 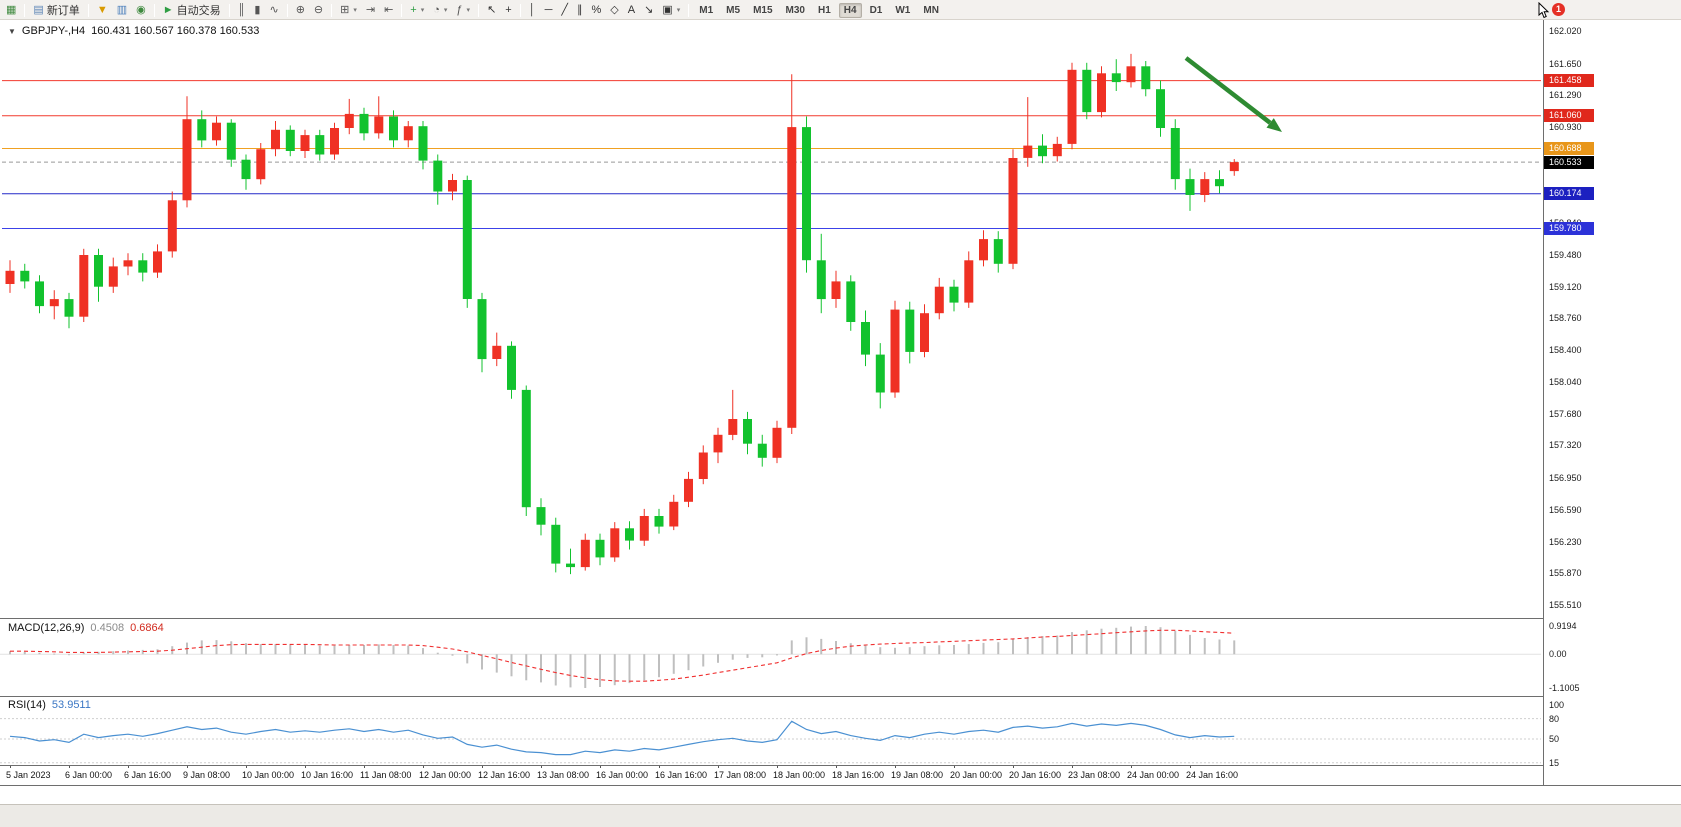 What do you see at coordinates (459, 9) in the screenshot?
I see `indicators-icon: ƒ` at bounding box center [459, 9].